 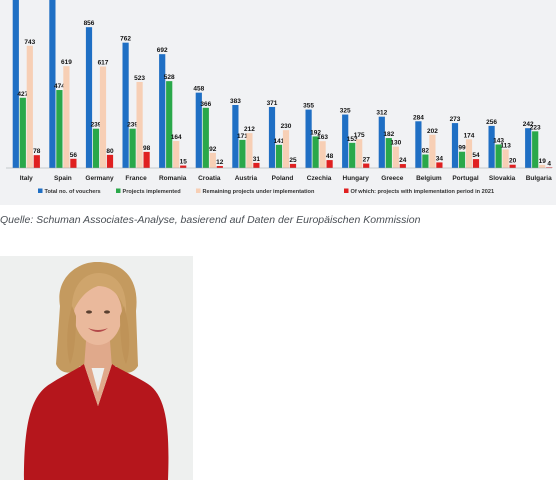 I want to click on data-label: 153, so click(x=352, y=139).